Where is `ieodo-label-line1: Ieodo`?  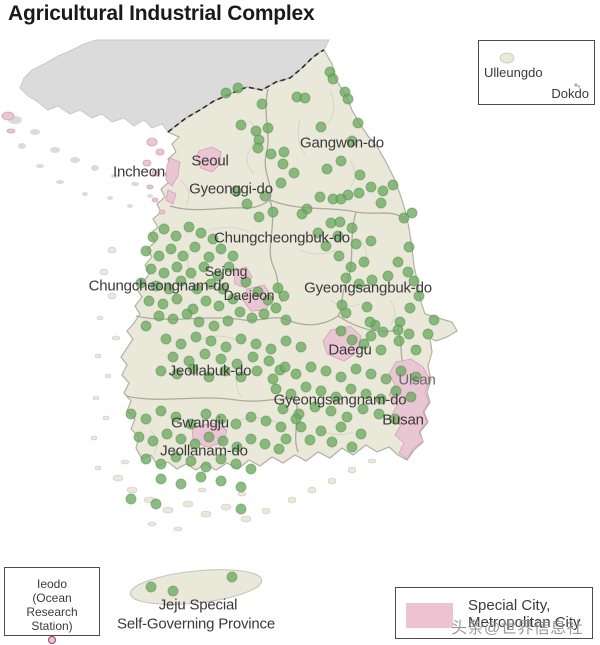 ieodo-label-line1: Ieodo is located at coordinates (52, 584).